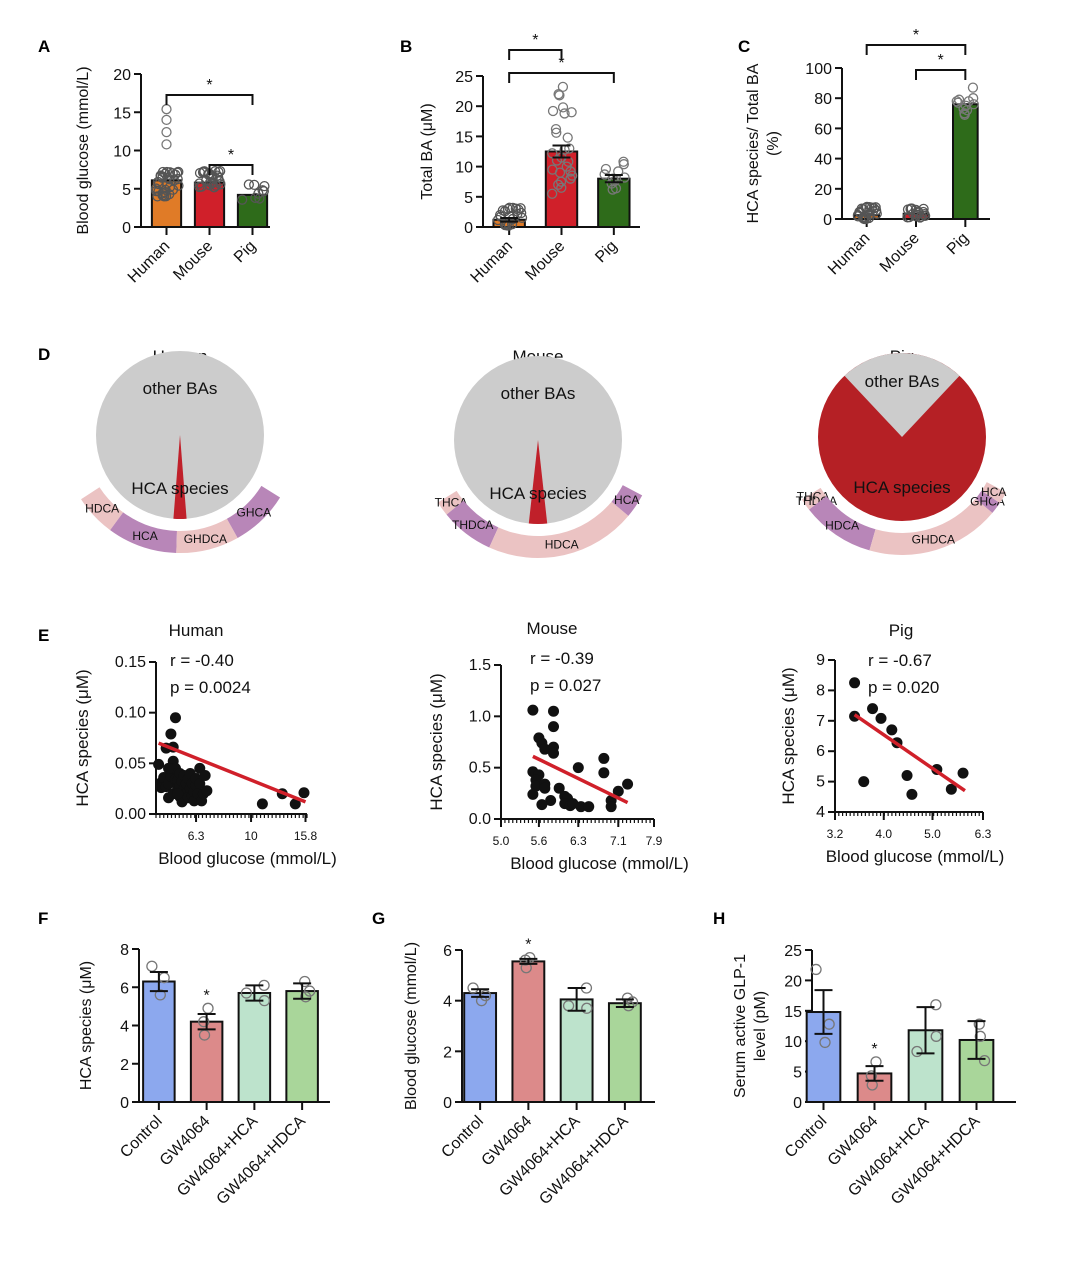 The width and height of the screenshot is (1080, 1272). What do you see at coordinates (480, 716) in the screenshot?
I see `y-tick-label: 1.0` at bounding box center [480, 716].